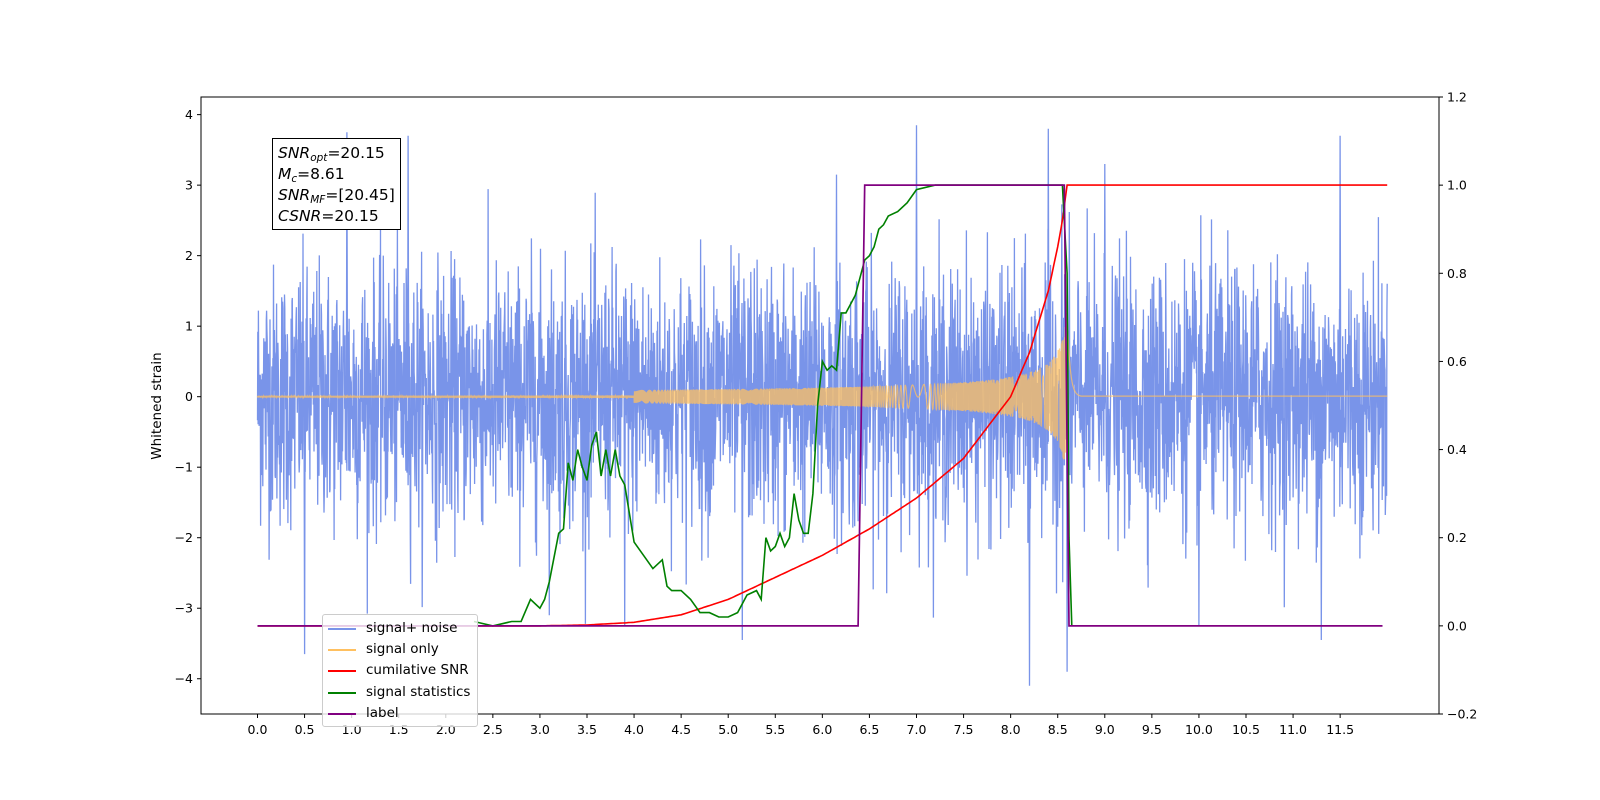 This screenshot has width=1600, height=800. I want to click on legend-label: cumilative SNR, so click(417, 670).